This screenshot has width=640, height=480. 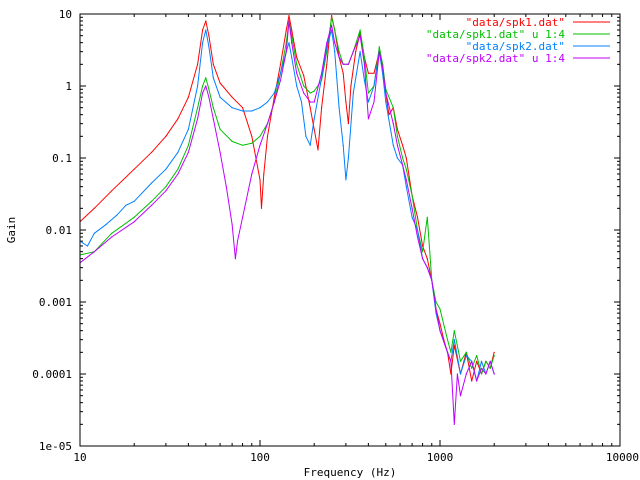 What do you see at coordinates (65, 14) in the screenshot?
I see `y-tick-label: 10` at bounding box center [65, 14].